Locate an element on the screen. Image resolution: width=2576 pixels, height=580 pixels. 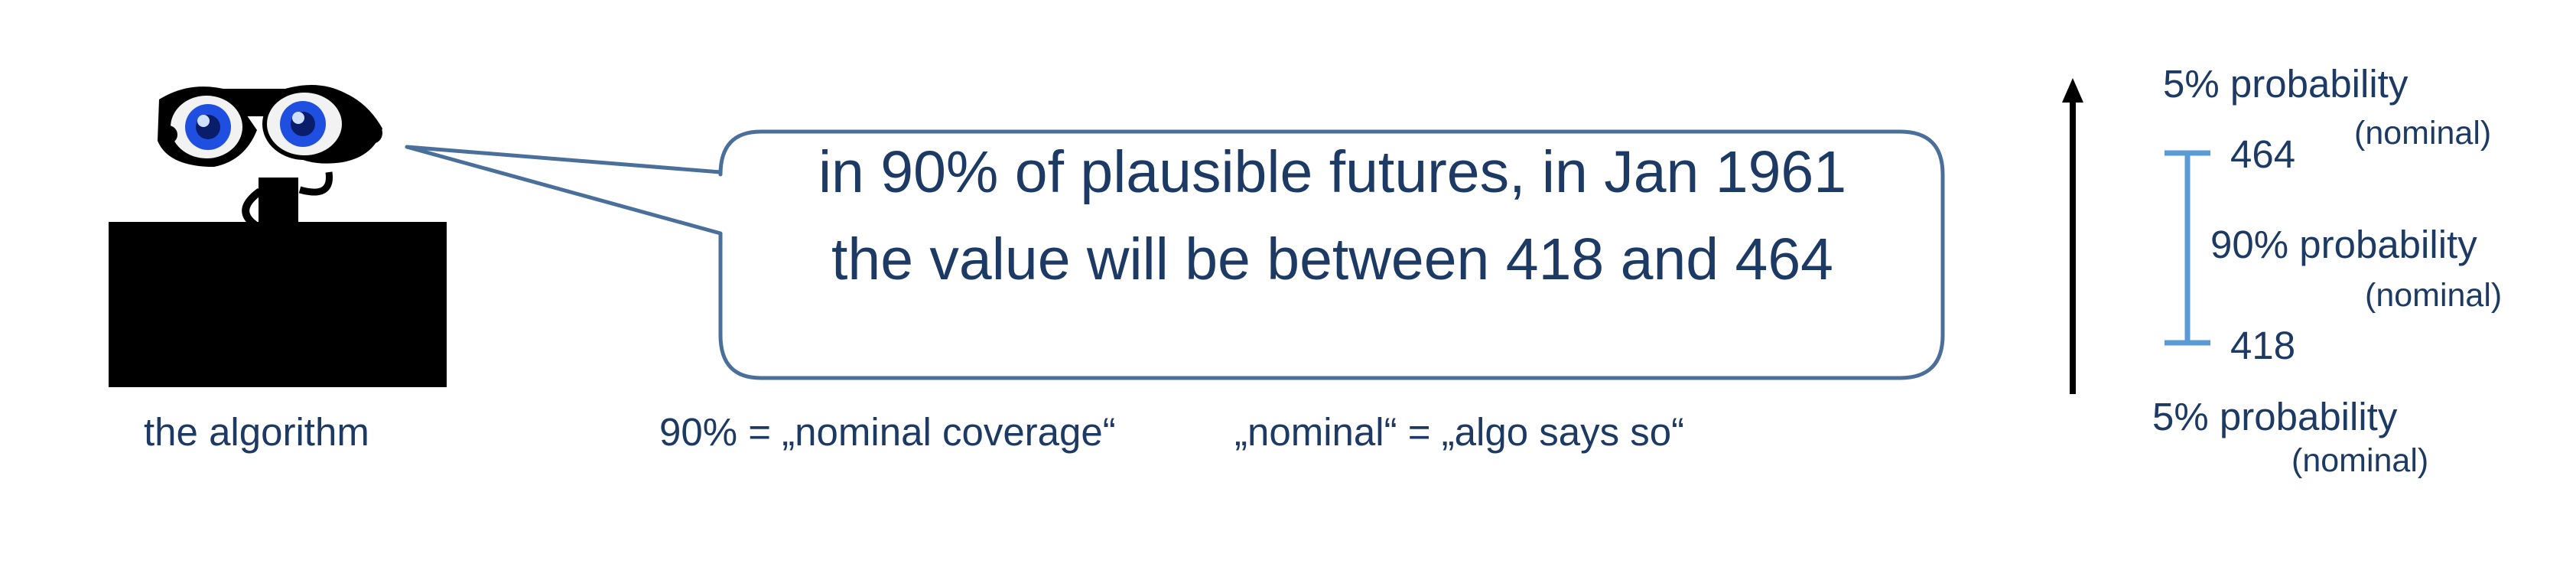
middle-sub: (nominal) is located at coordinates (2434, 296).